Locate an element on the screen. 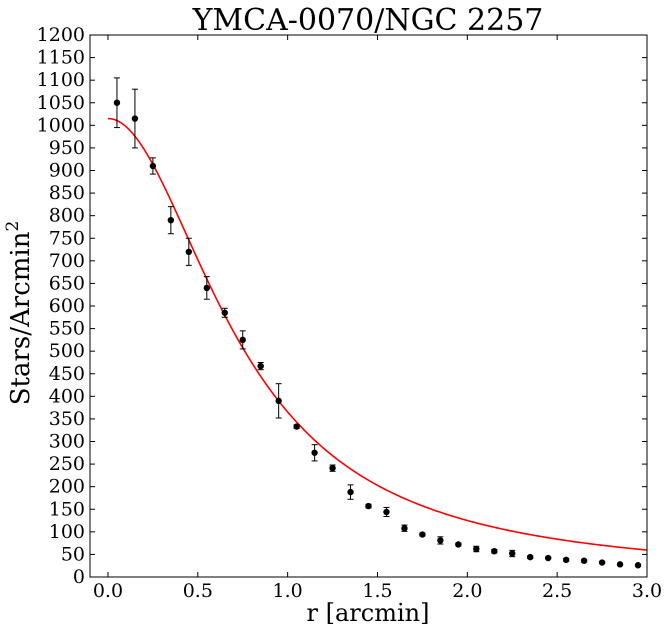 This screenshot has width=667, height=634. y-tick-label: 500 is located at coordinates (67, 351).